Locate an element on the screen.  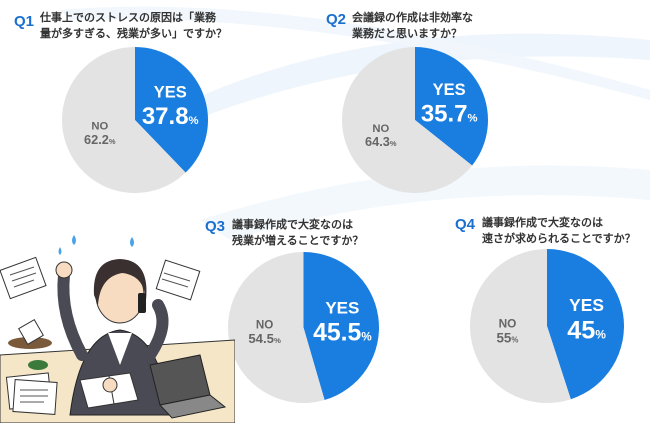
pie-value-label: 64.3% is located at coordinates (381, 141).